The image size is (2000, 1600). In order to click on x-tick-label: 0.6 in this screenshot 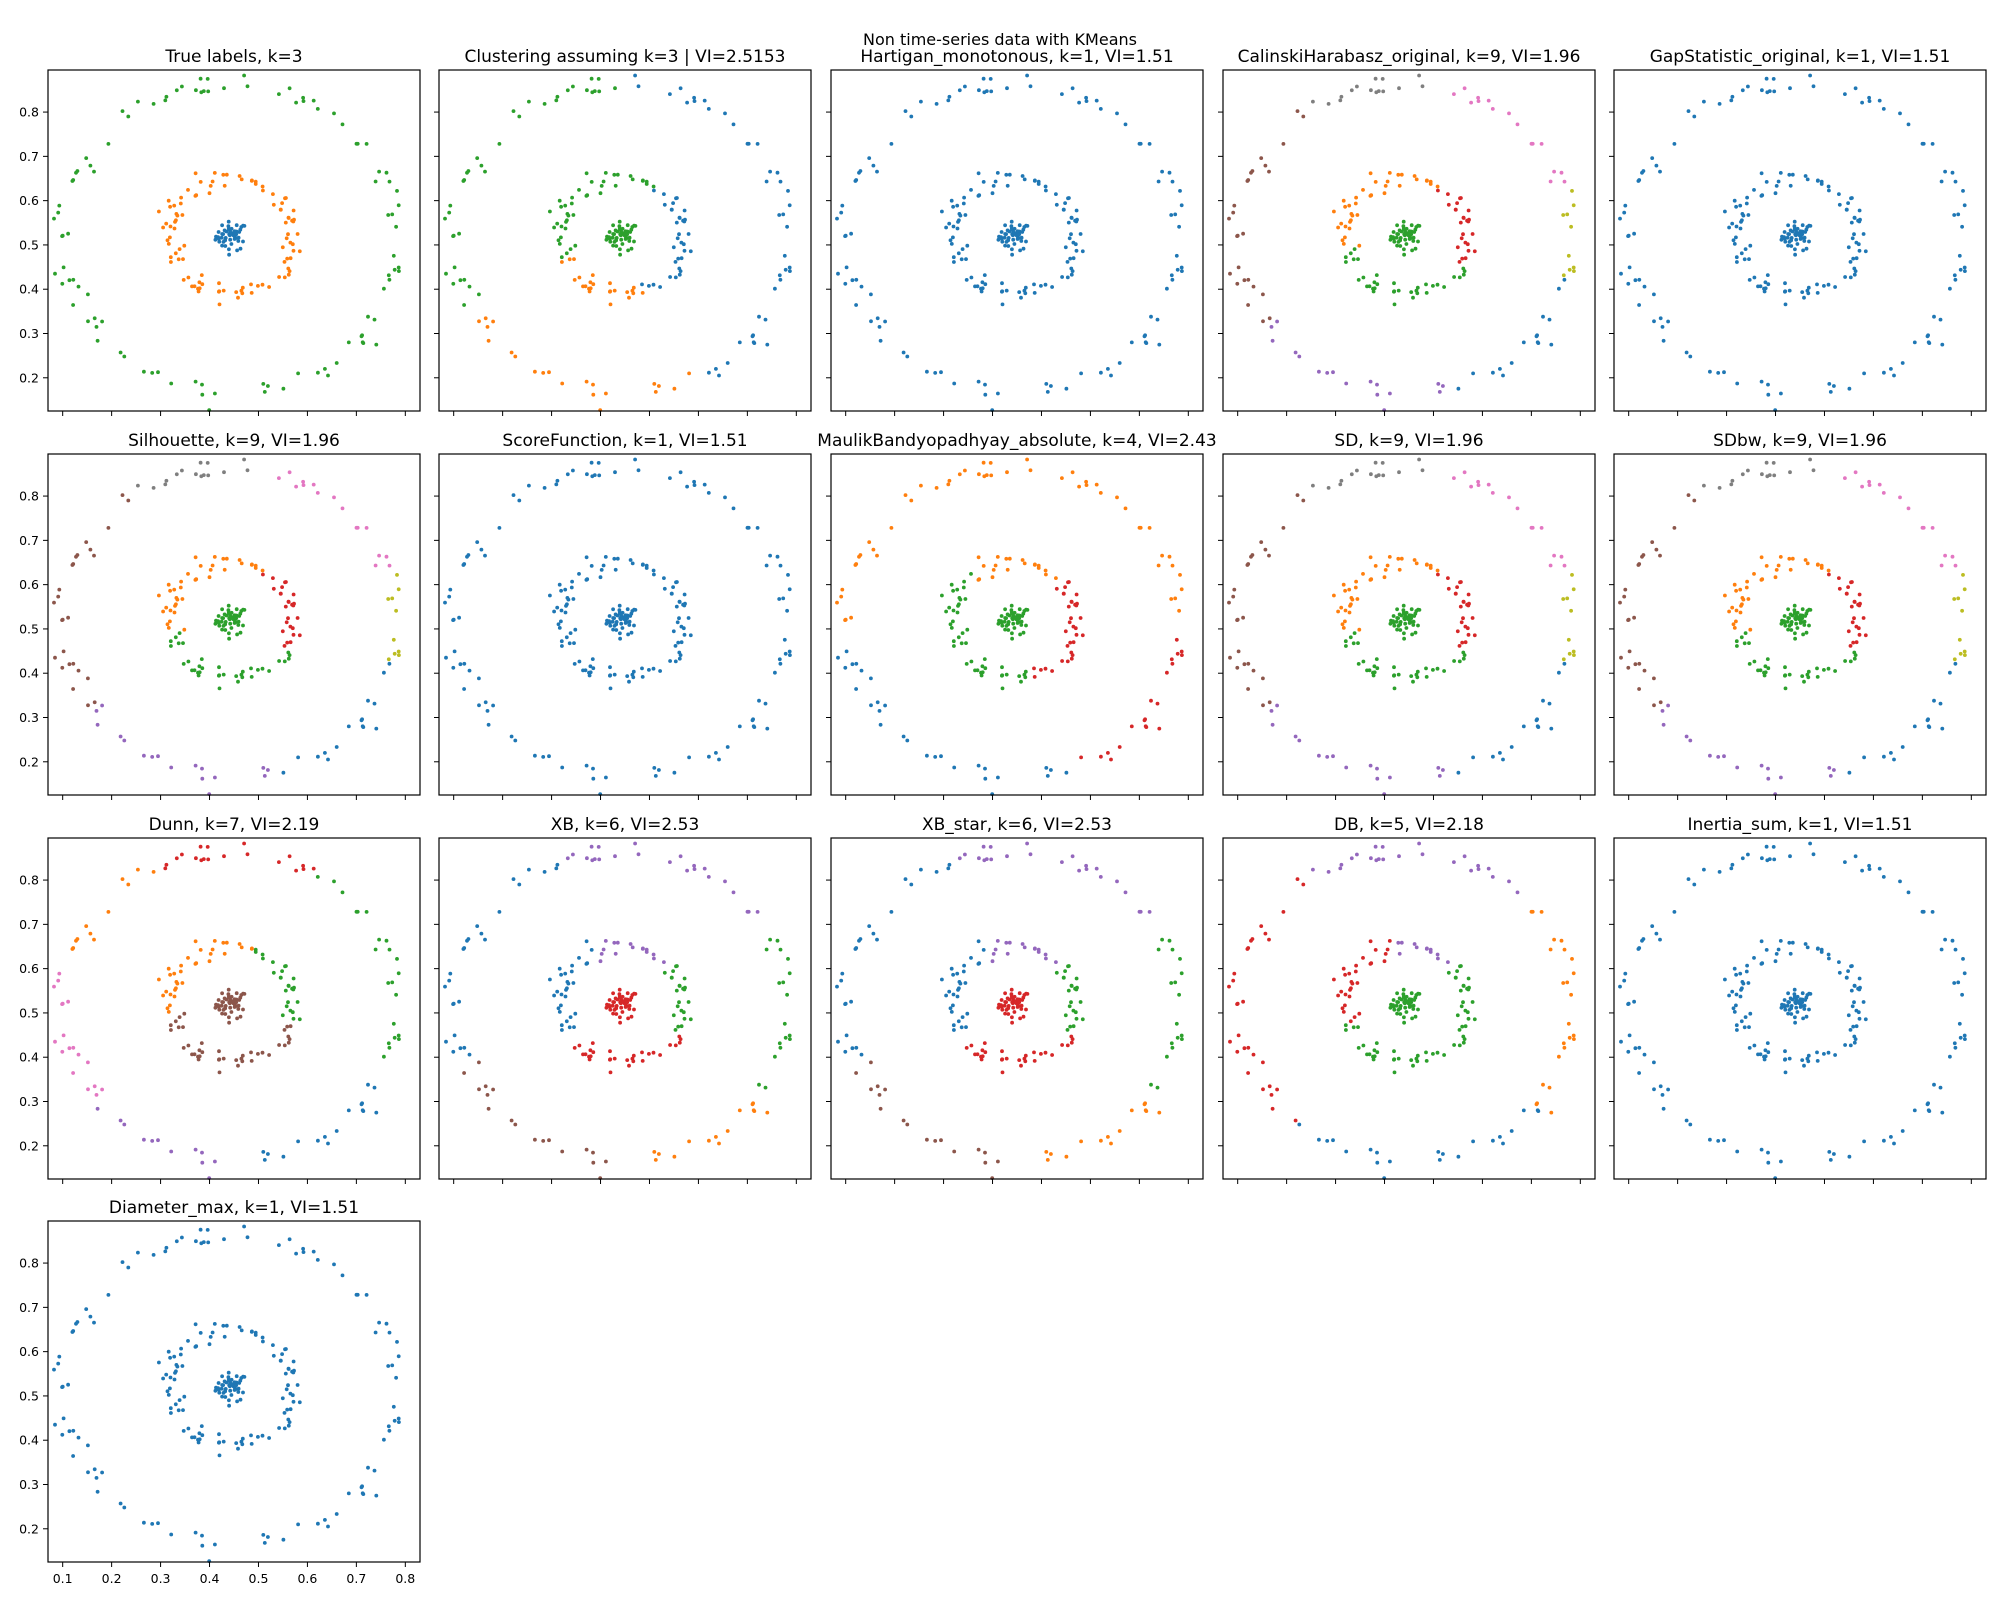, I will do `click(307, 1578)`.